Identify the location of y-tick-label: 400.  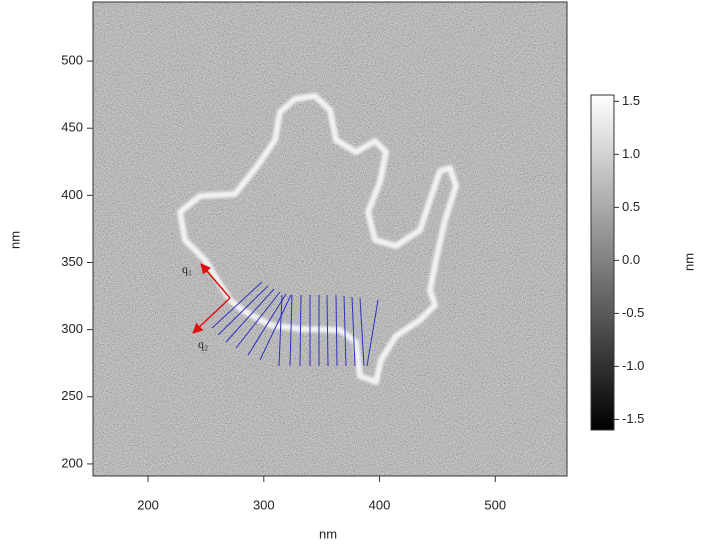
(72, 194).